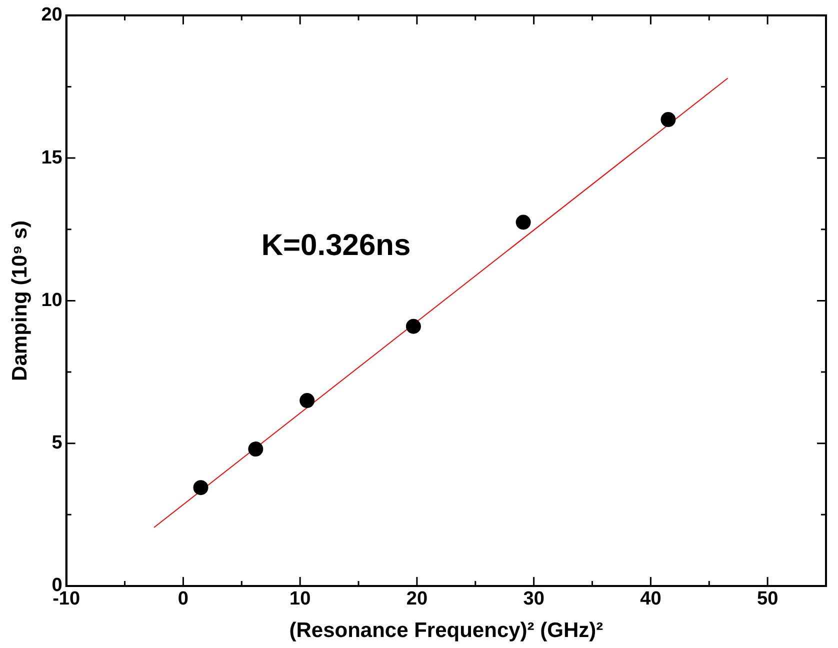 The width and height of the screenshot is (838, 648). I want to click on y-tick-label: 10, so click(51, 300).